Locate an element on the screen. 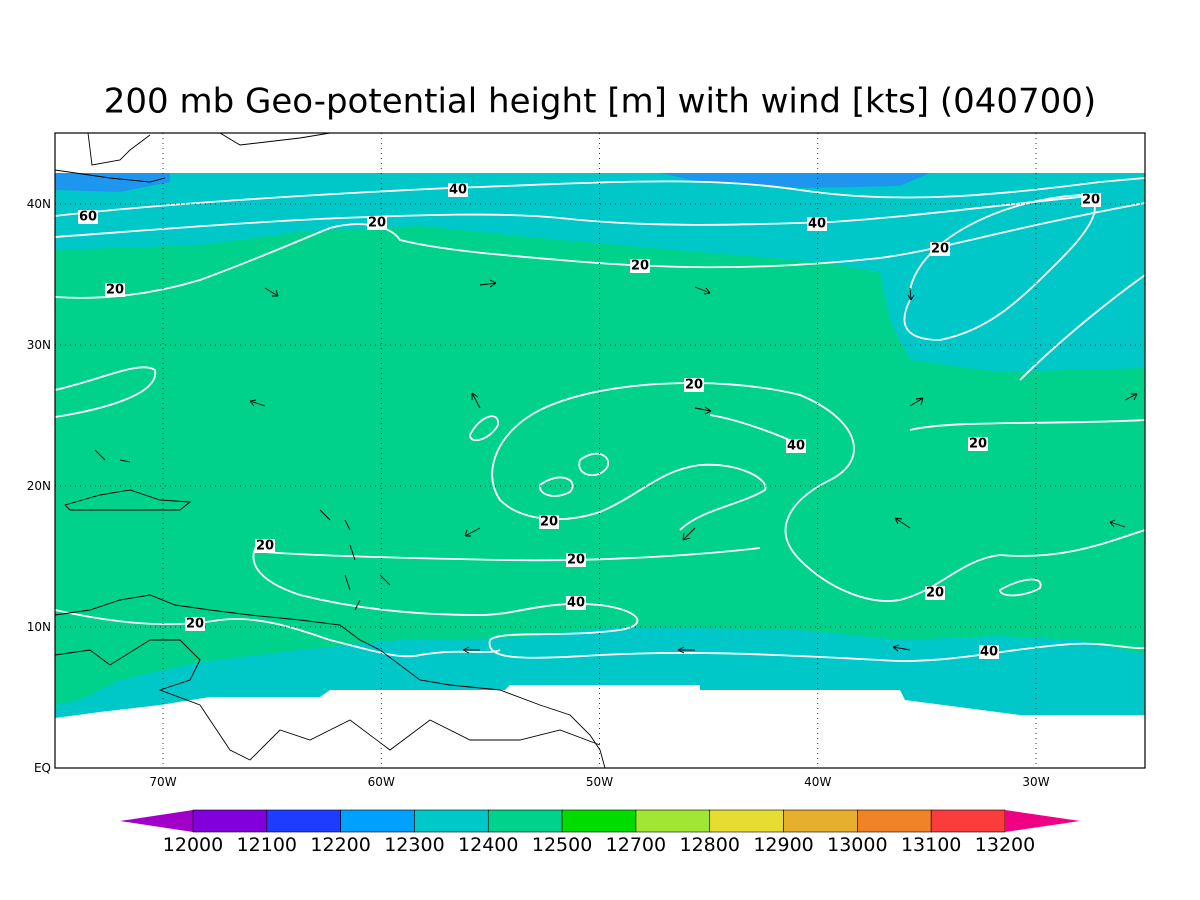  colorbar-label: 12000 is located at coordinates (193, 845).